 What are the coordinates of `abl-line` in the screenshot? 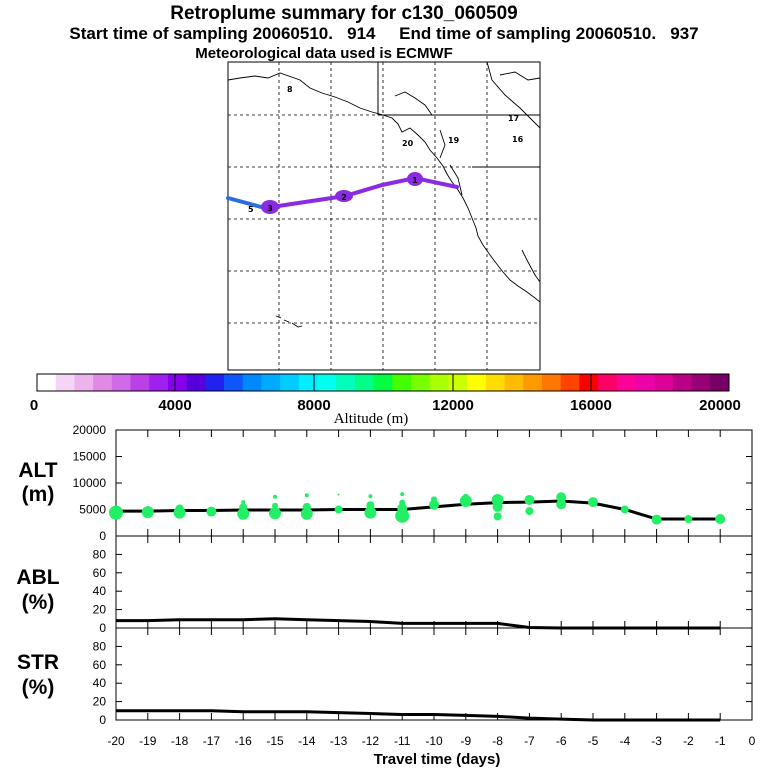 It's located at (418, 623).